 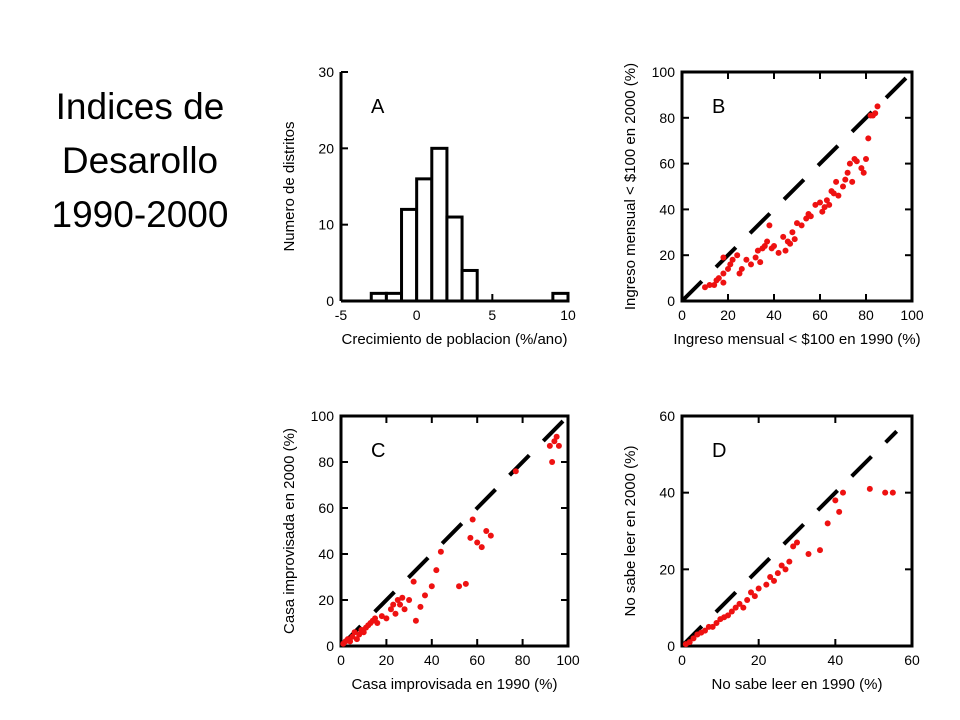 I want to click on panel-b-x-tick-label: 80, so click(x=866, y=315).